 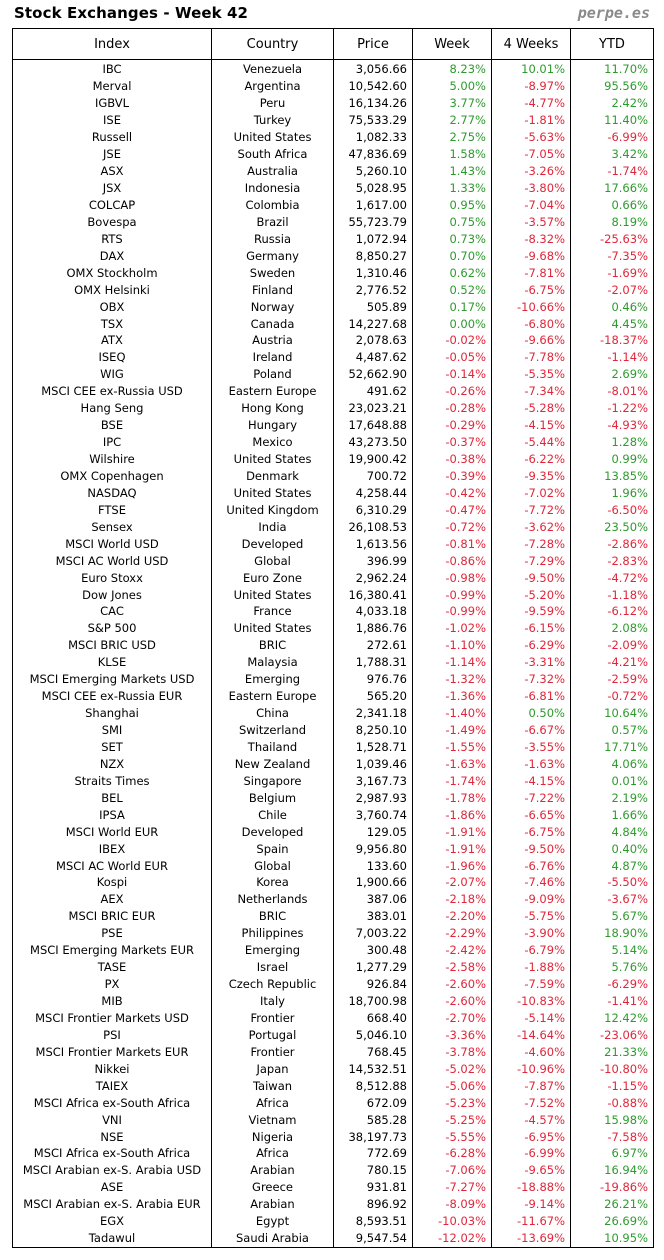 What do you see at coordinates (531, 849) in the screenshot?
I see `four-week-change-cell: -9.50%` at bounding box center [531, 849].